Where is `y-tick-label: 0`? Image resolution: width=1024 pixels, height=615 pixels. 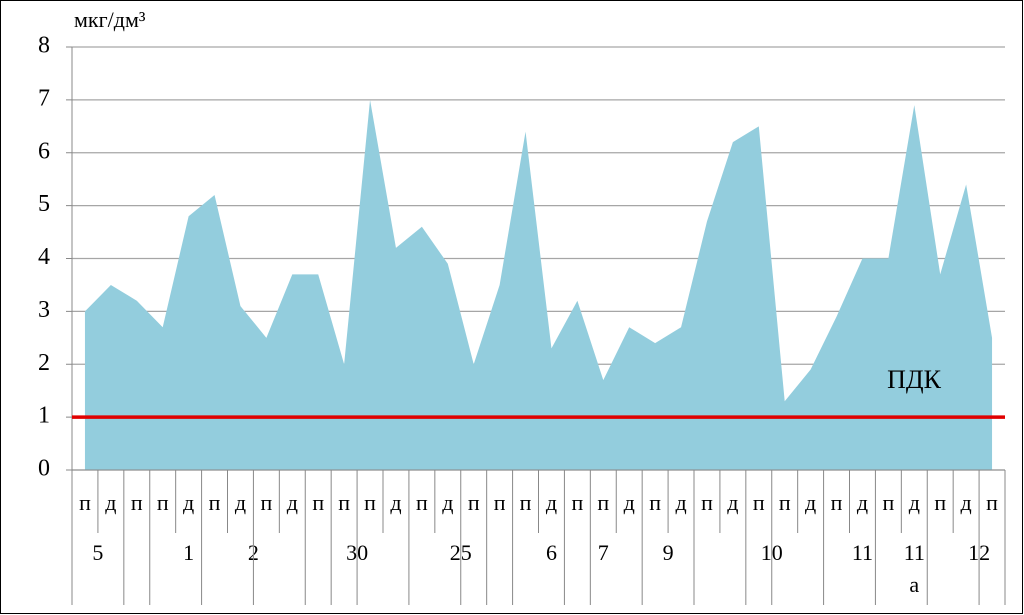 y-tick-label: 0 is located at coordinates (44, 469).